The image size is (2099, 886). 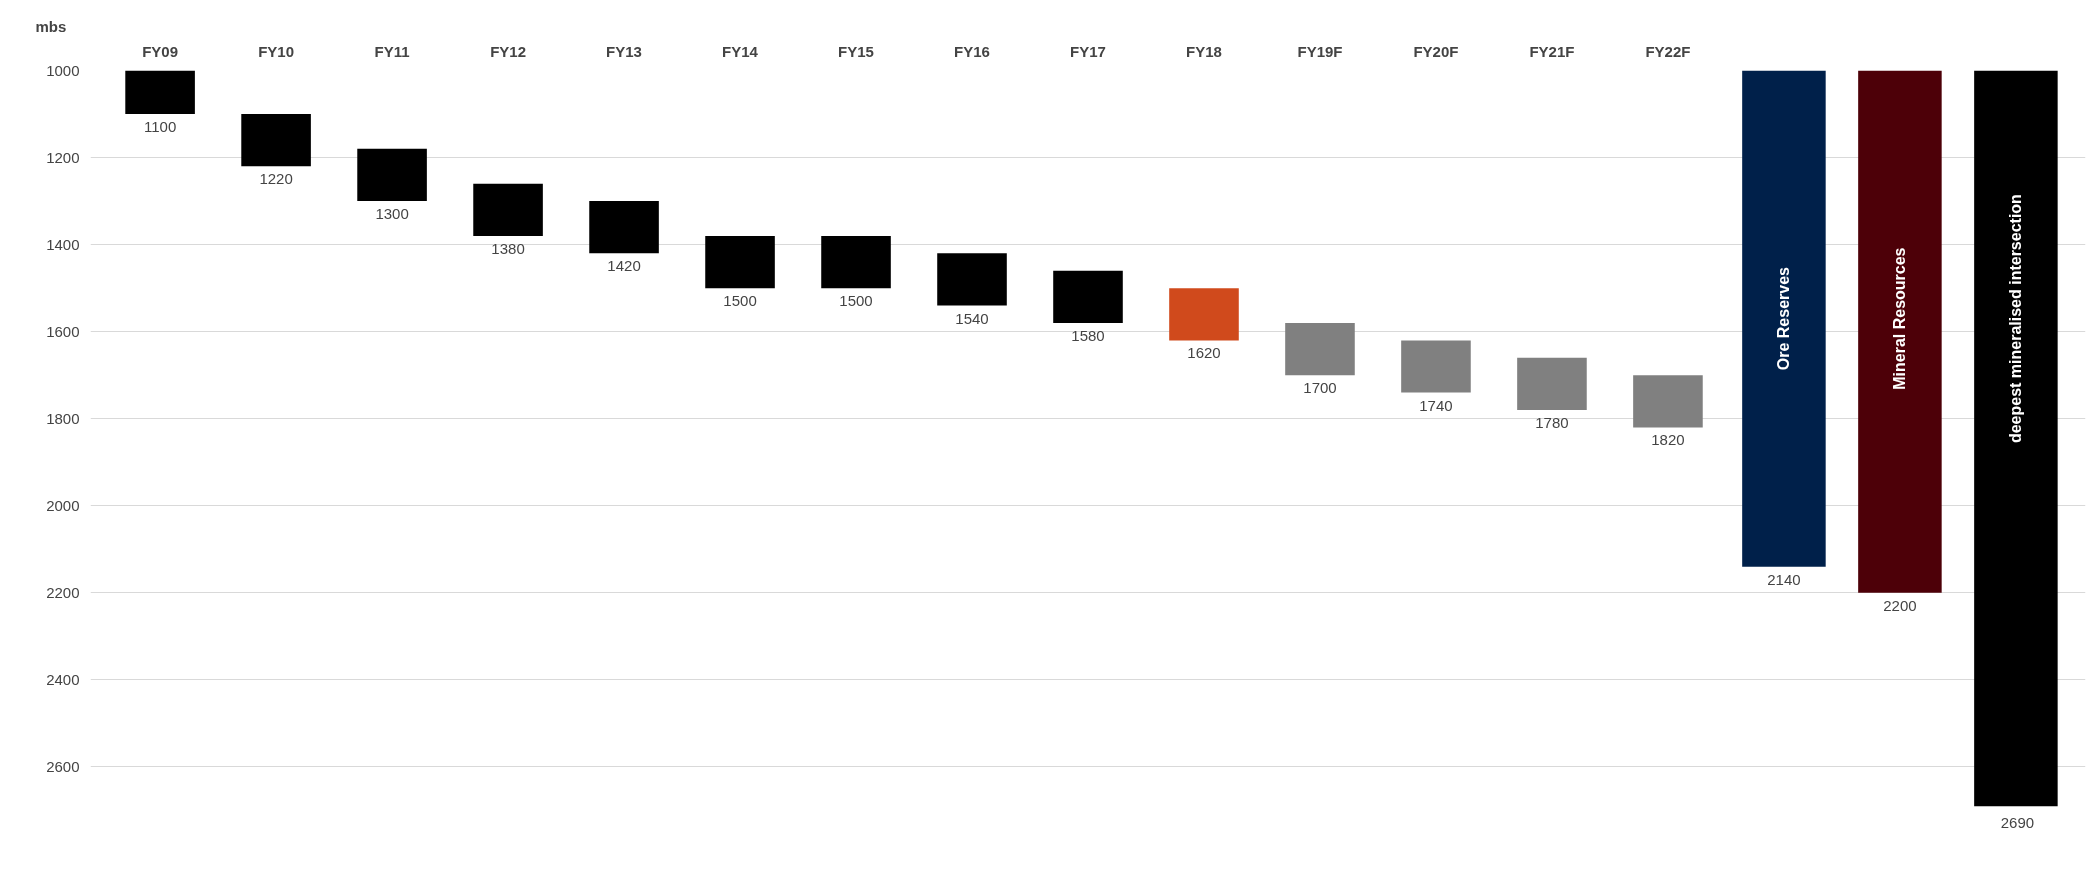 I want to click on x-tick-label: FY10, so click(x=276, y=51).